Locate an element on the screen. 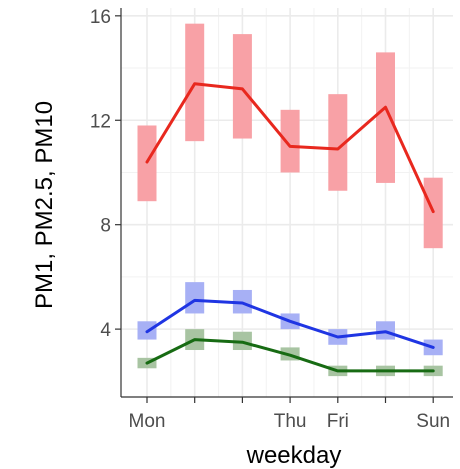 This screenshot has width=460, height=469. y-tick-label: 8 is located at coordinates (105, 226).